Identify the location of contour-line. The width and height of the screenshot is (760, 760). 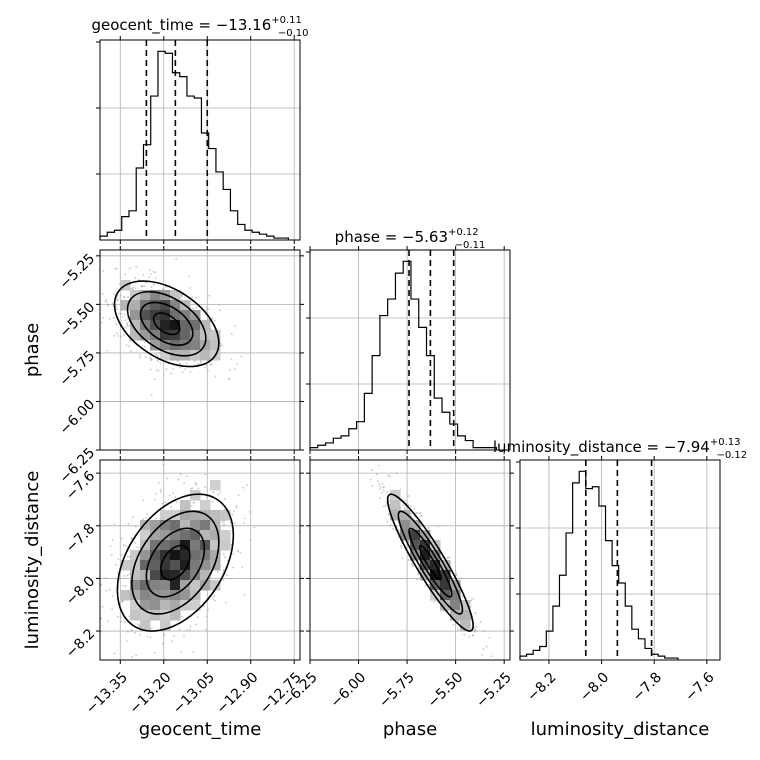
(166, 324).